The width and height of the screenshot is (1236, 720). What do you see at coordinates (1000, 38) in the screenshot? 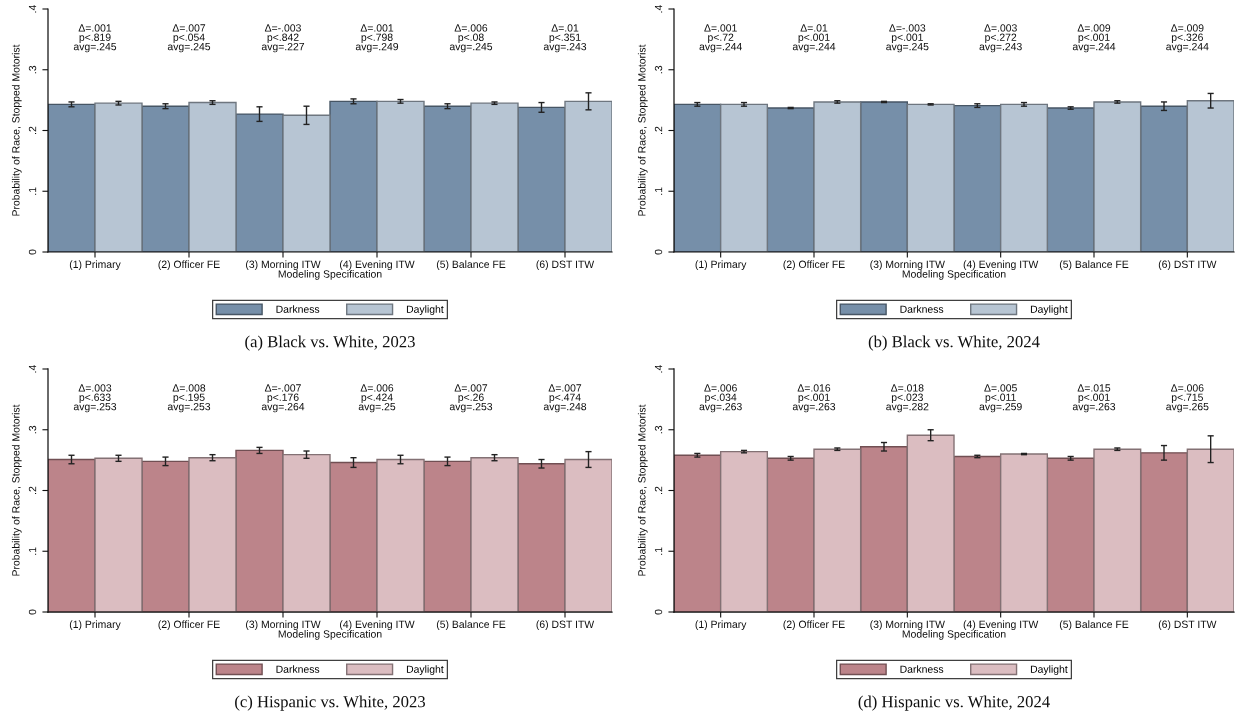
I see `annotation: Δ=.003 p<.272 avg=.243` at bounding box center [1000, 38].